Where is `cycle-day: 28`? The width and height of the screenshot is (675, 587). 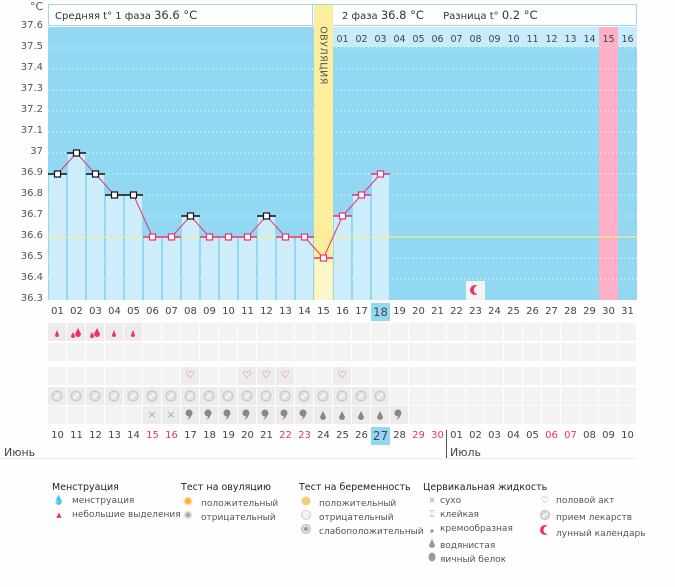 cycle-day: 28 is located at coordinates (570, 311).